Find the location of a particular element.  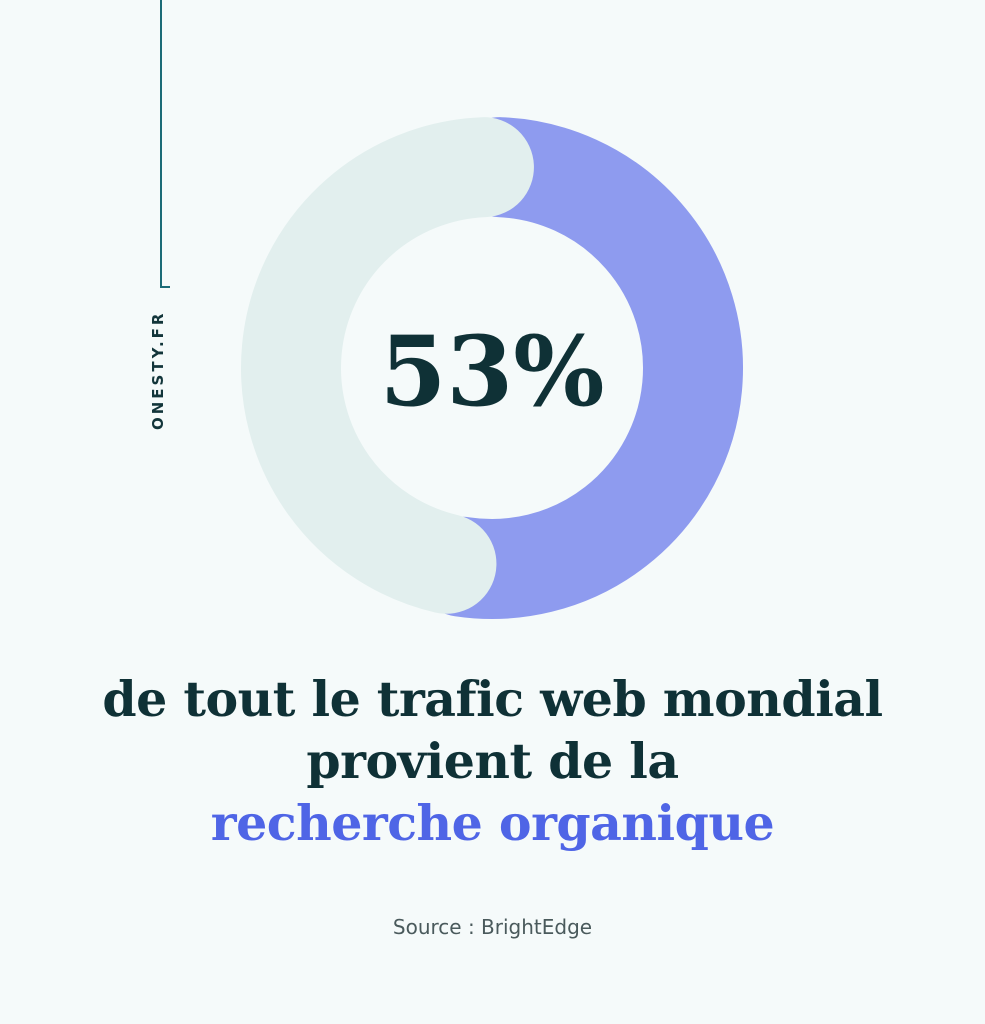

source-note: Source : BrightEdge is located at coordinates (492, 927).